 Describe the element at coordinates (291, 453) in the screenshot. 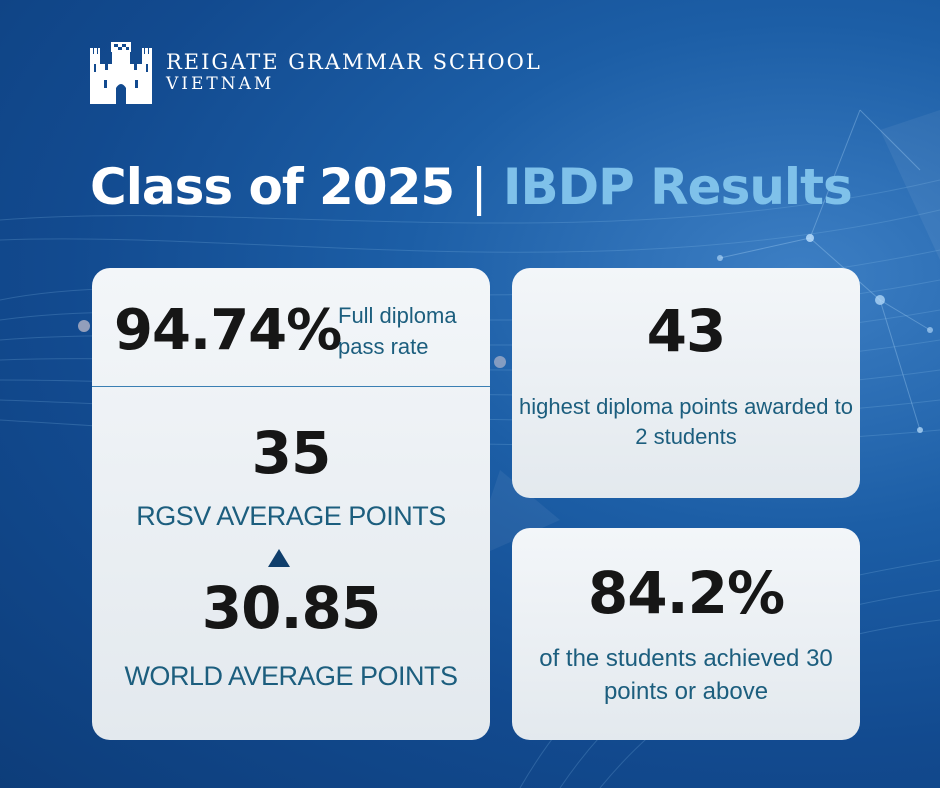

I see `rgsv-average-value: 35` at that location.